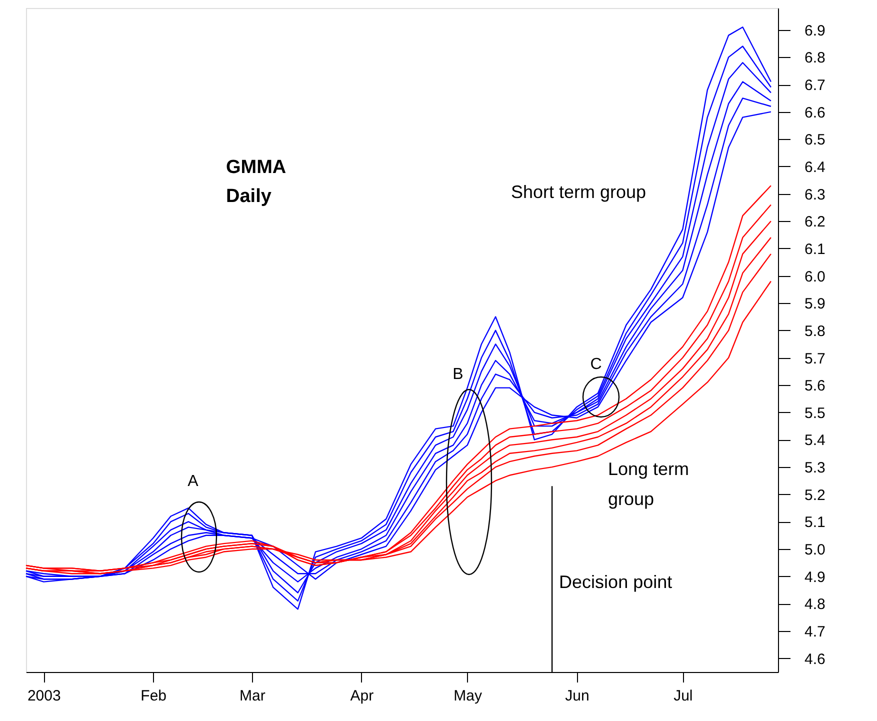 This screenshot has height=721, width=877. I want to click on y-tick-label: 6.6, so click(815, 113).